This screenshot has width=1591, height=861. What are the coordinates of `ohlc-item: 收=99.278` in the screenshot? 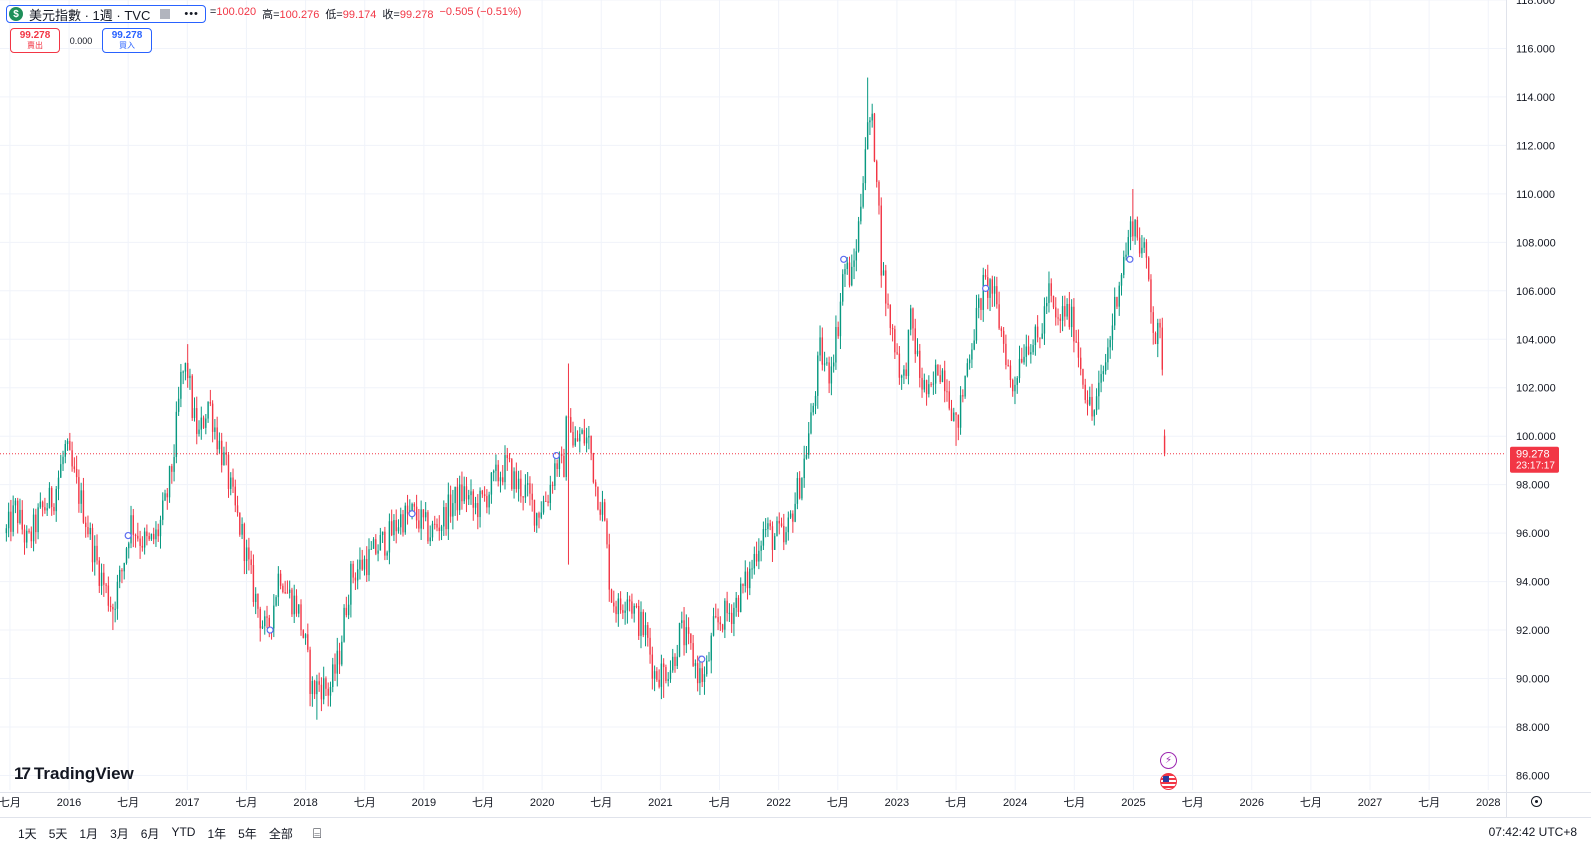 It's located at (407, 14).